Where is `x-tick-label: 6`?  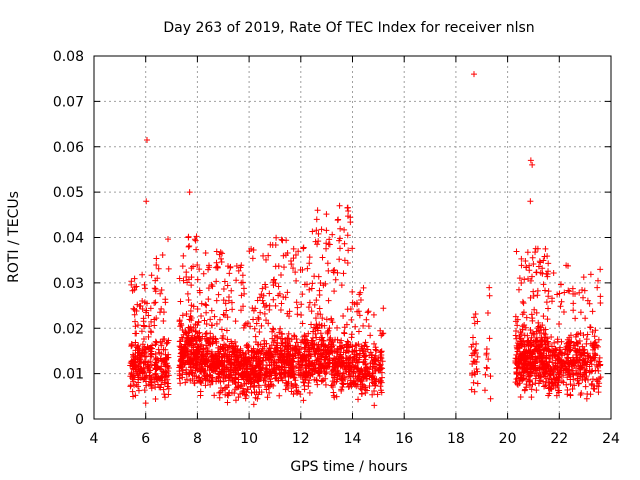
x-tick-label: 6 is located at coordinates (145, 439).